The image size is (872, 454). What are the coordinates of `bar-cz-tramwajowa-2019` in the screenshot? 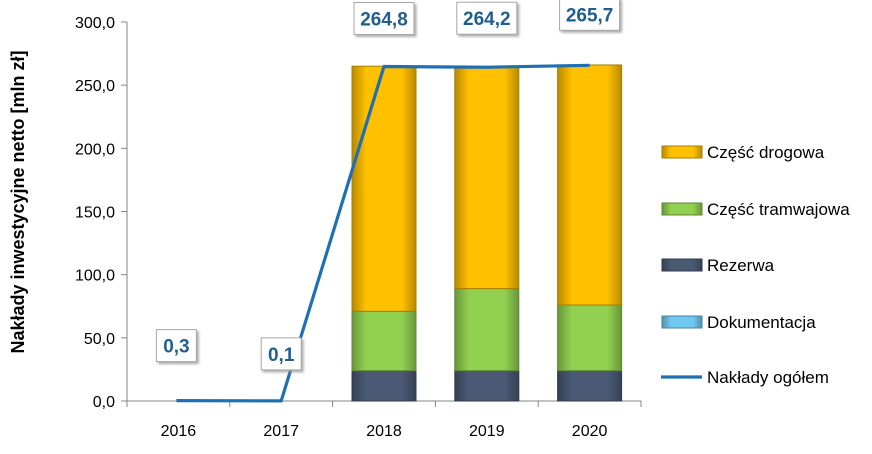 It's located at (487, 330).